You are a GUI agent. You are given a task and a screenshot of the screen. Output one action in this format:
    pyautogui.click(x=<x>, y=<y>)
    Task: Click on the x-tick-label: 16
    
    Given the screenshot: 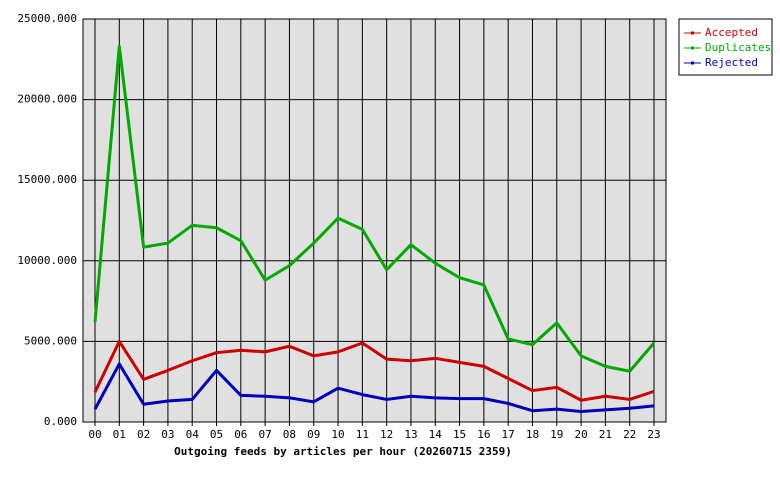 What is the action you would take?
    pyautogui.click(x=483, y=434)
    